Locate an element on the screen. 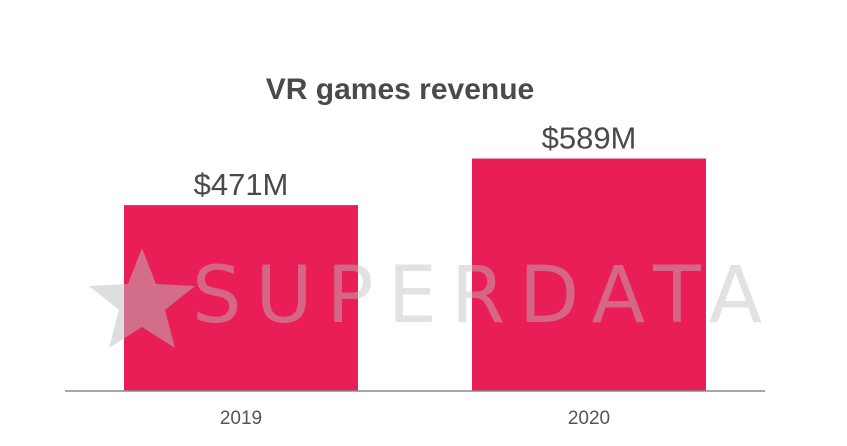  value-label-2020: $589M is located at coordinates (589, 138).